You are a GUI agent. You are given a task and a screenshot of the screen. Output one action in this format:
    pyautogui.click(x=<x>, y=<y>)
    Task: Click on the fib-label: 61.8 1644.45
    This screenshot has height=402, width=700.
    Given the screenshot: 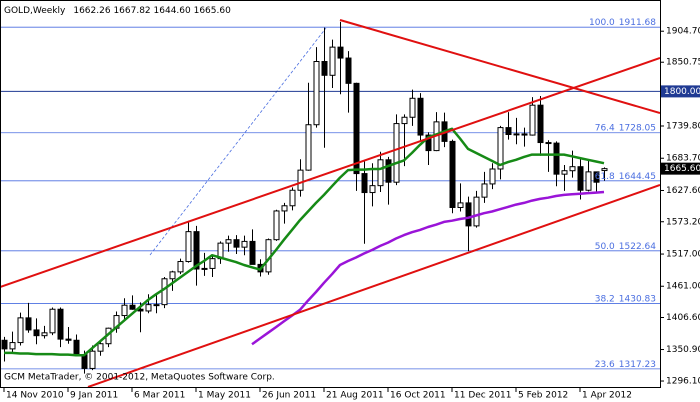 What is the action you would take?
    pyautogui.click(x=625, y=176)
    